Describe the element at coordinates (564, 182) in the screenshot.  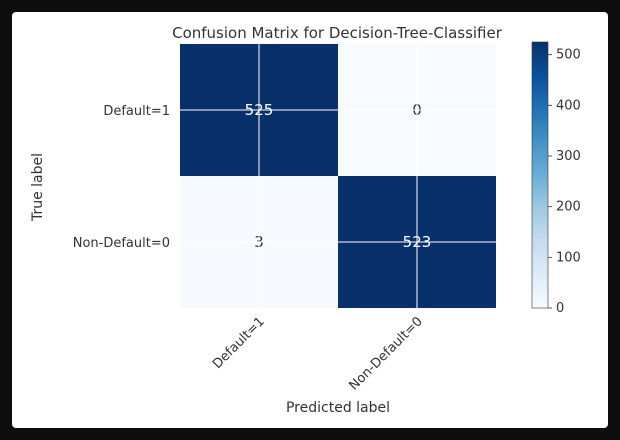
I see `colorbar-ticks: 0 100 200 300 400 500` at that location.